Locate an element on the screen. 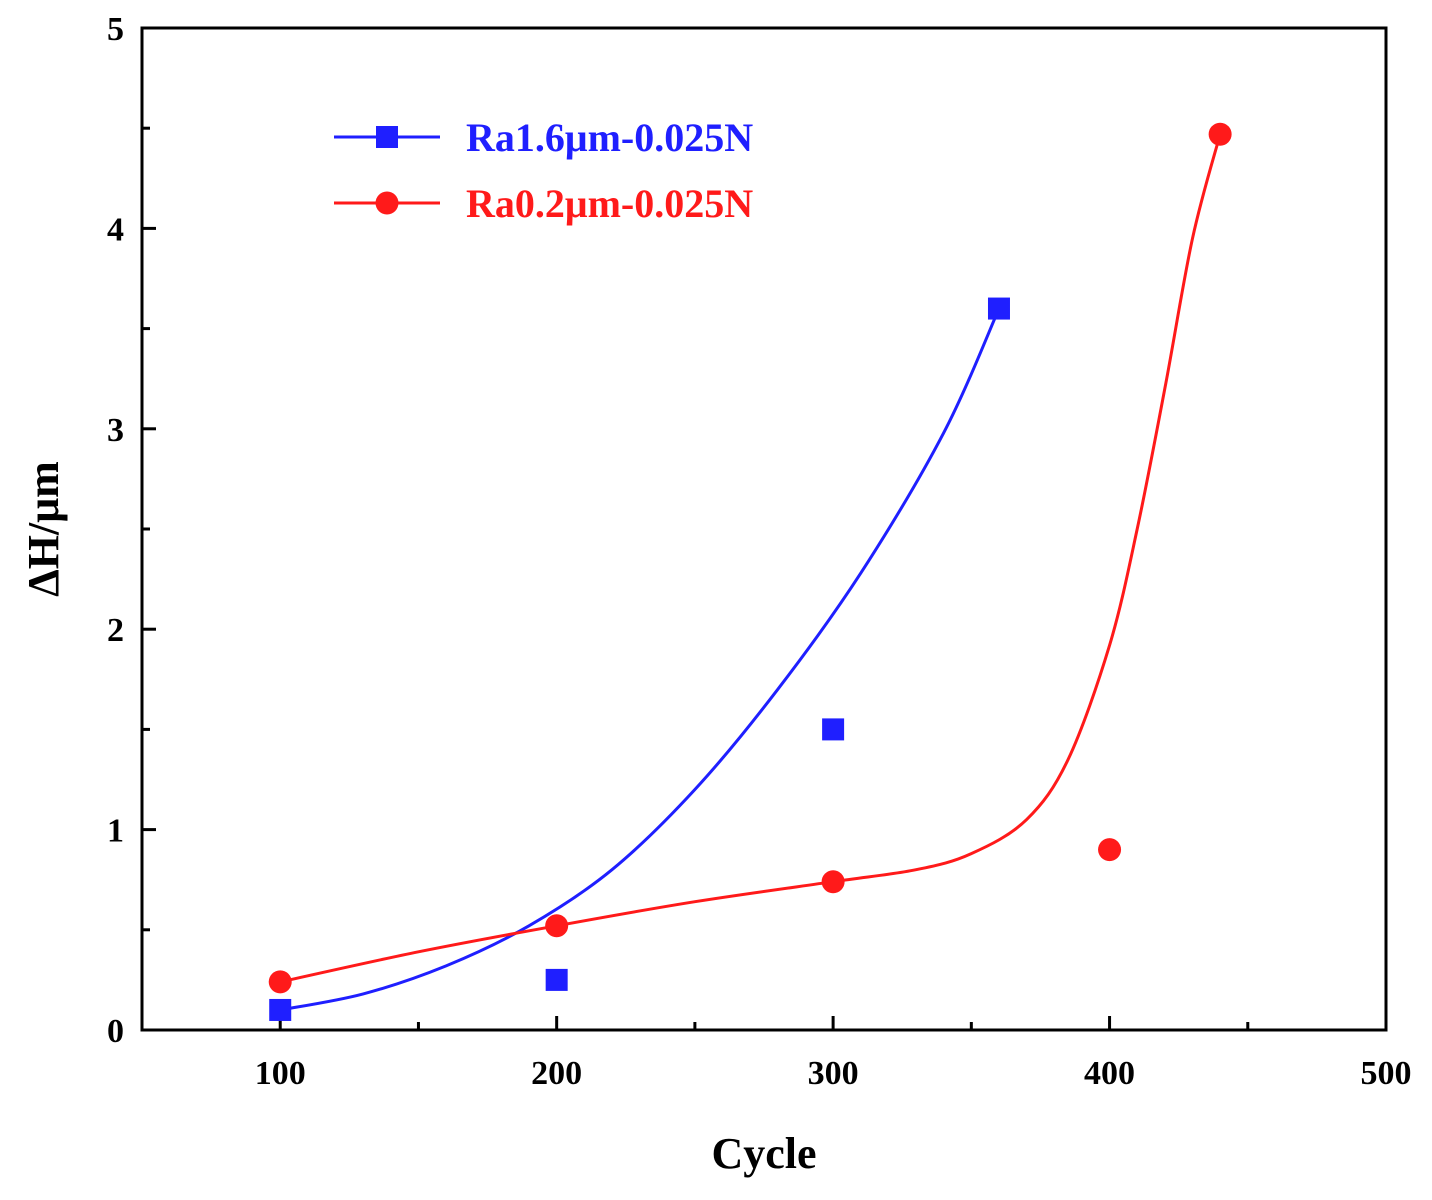 This screenshot has width=1432, height=1200. x-tick-label-100: 100 is located at coordinates (280, 1073).